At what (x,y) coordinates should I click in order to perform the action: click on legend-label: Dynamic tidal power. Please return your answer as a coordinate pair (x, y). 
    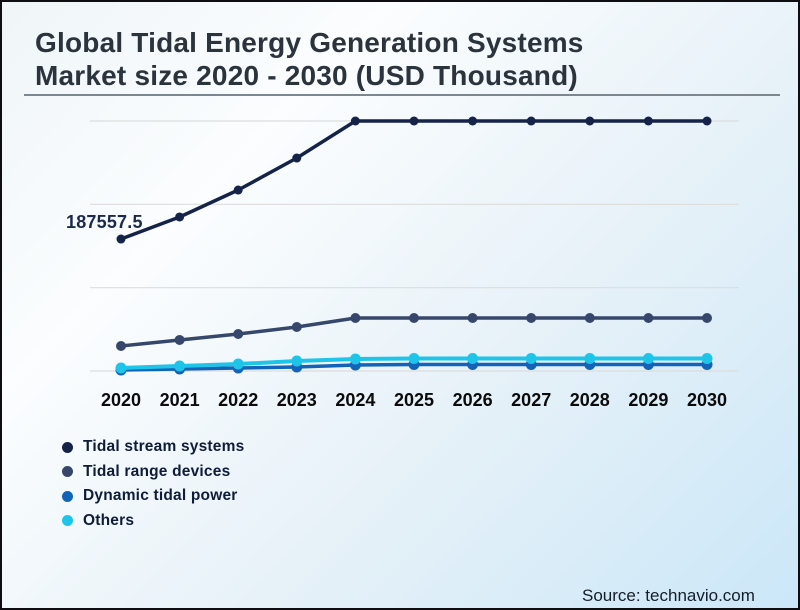
    Looking at the image, I should click on (160, 496).